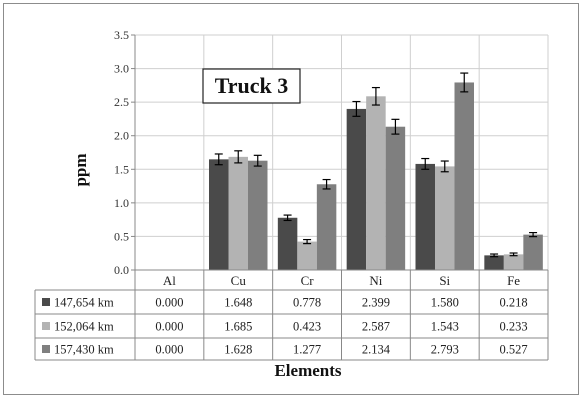 The height and width of the screenshot is (401, 584). Describe the element at coordinates (84, 350) in the screenshot. I see `legend-label: 157,430 km` at that location.